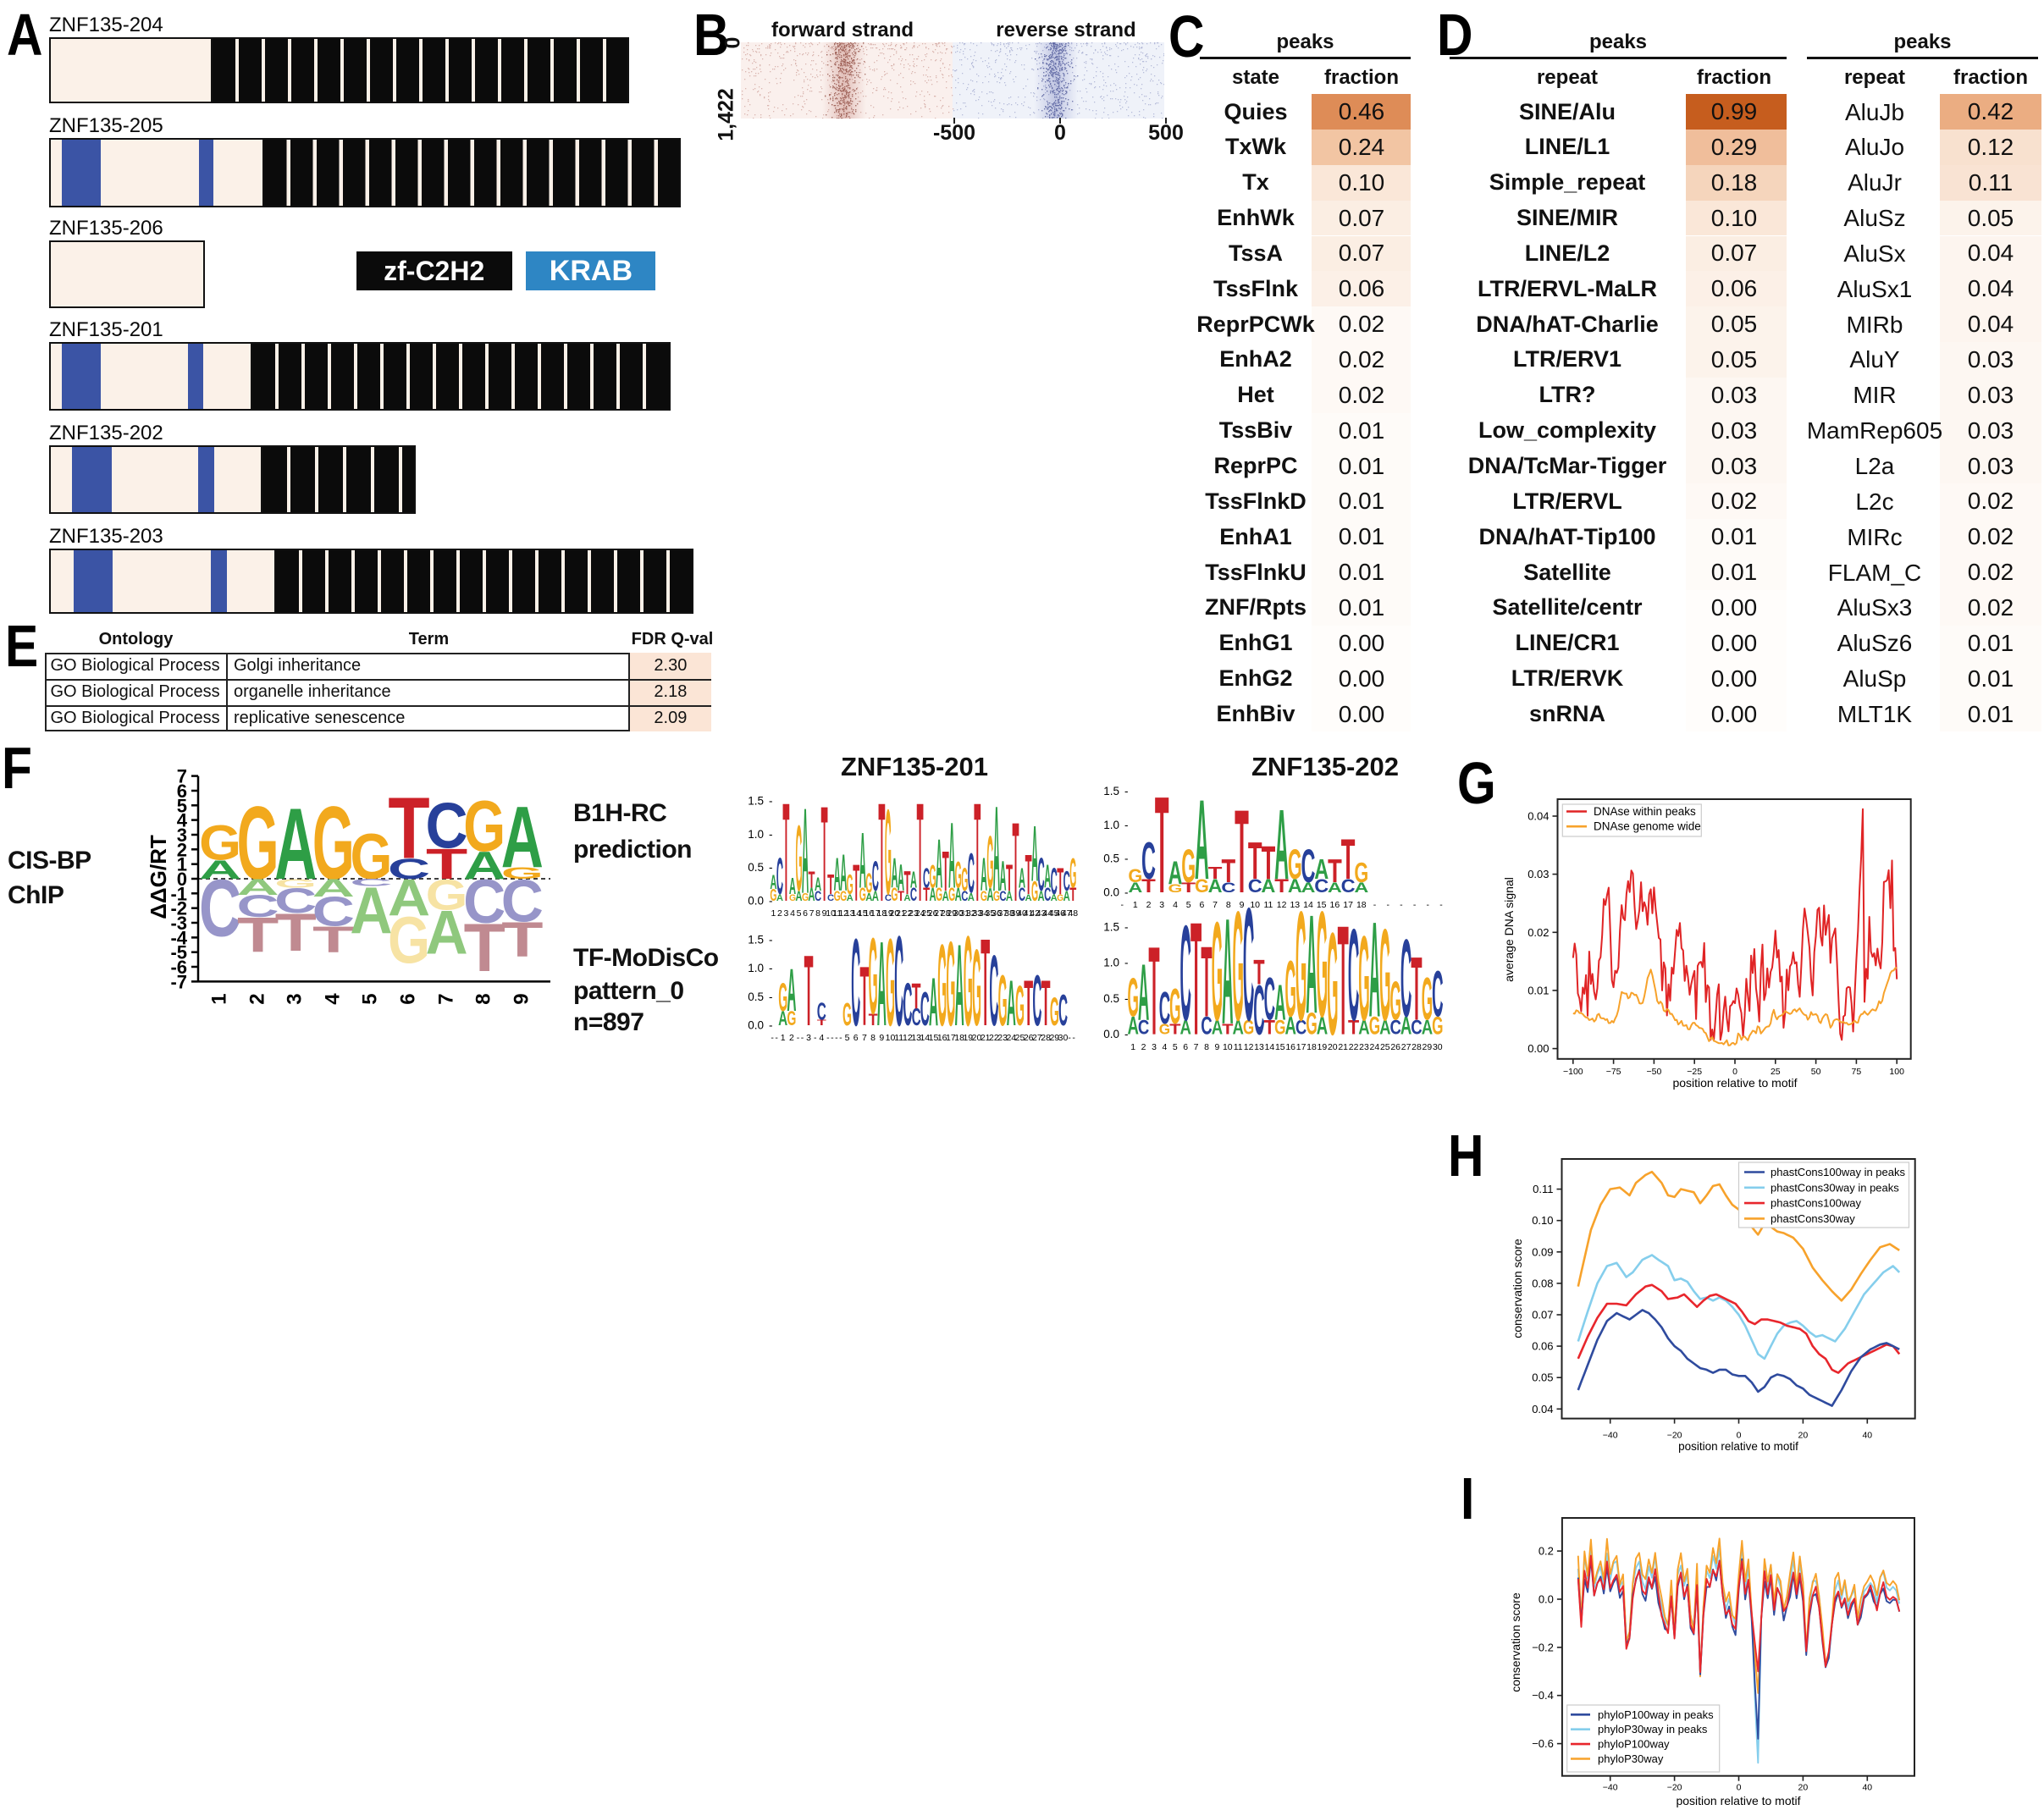 The image size is (2044, 1810). Describe the element at coordinates (158, 877) in the screenshot. I see `svg-text: ΔΔG/RT` at that location.